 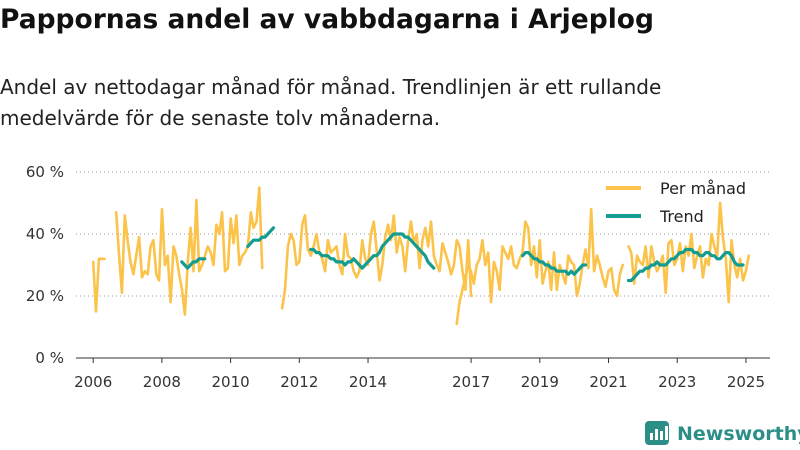 What do you see at coordinates (162, 382) in the screenshot?
I see `x-tick-label: 2008` at bounding box center [162, 382].